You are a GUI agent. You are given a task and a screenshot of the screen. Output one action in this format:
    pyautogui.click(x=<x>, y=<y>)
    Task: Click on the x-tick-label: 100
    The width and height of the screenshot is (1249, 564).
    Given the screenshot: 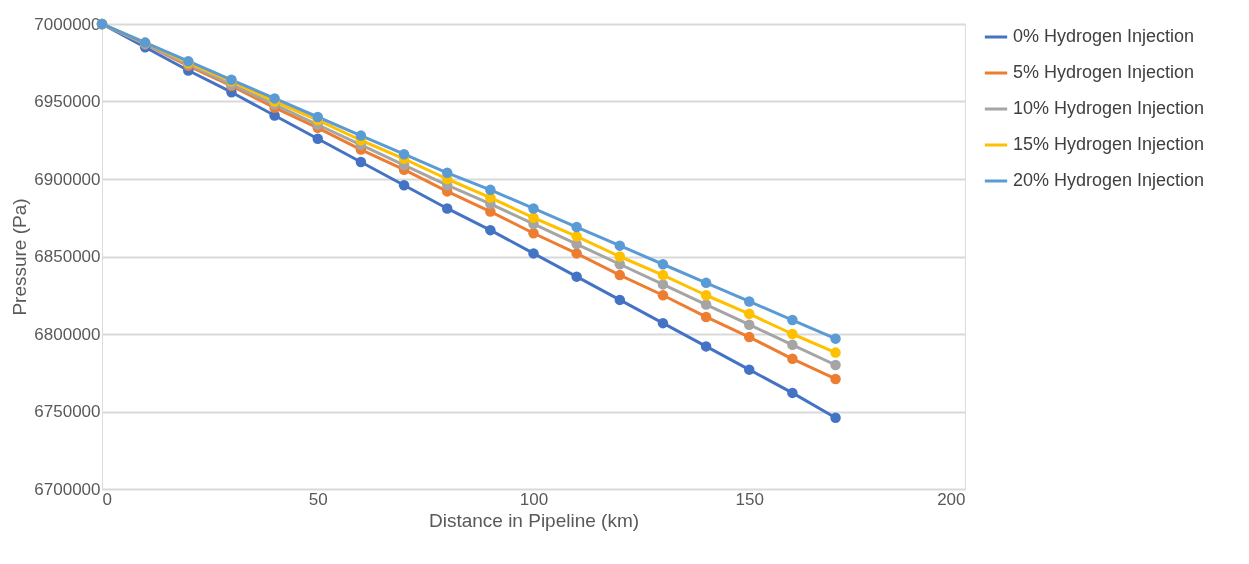 What is the action you would take?
    pyautogui.click(x=534, y=499)
    